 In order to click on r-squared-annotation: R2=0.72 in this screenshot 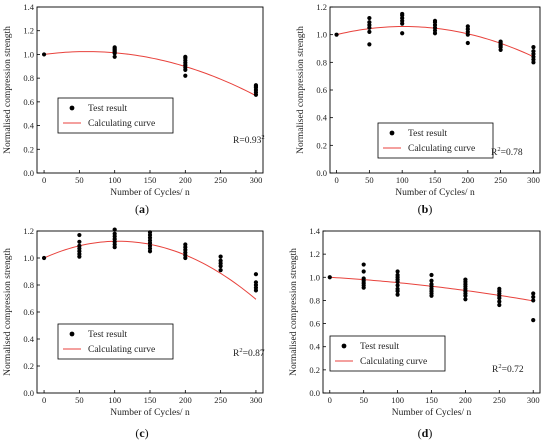, I will do `click(508, 369)`.